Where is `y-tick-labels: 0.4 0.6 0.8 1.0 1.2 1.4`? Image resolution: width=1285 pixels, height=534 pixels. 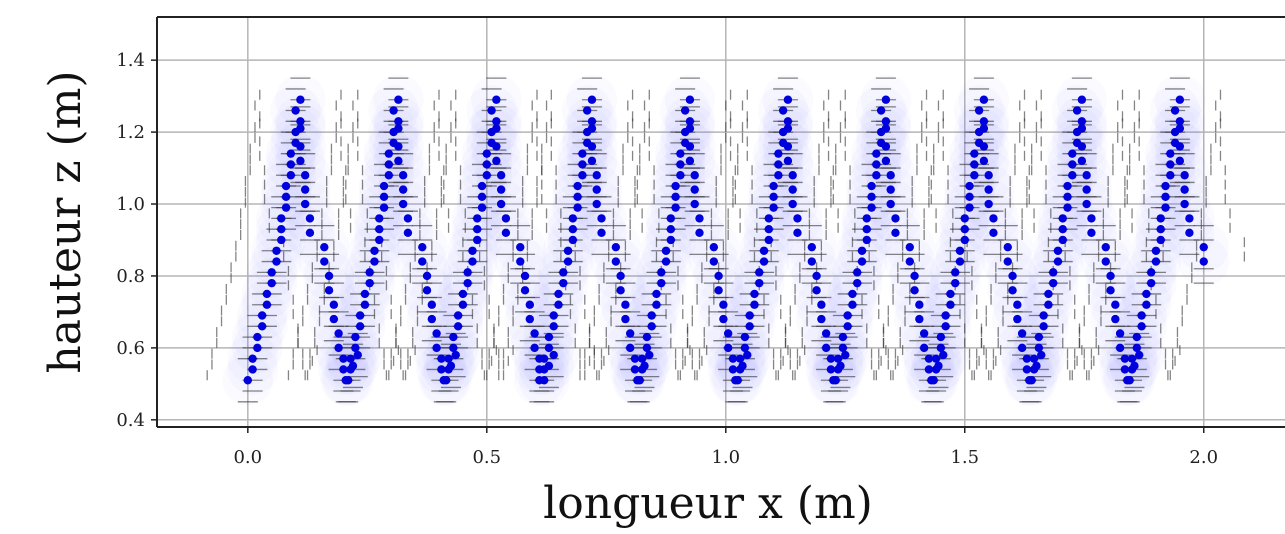 y-tick-labels: 0.4 0.6 0.8 1.0 1.2 1.4 is located at coordinates (136, 240).